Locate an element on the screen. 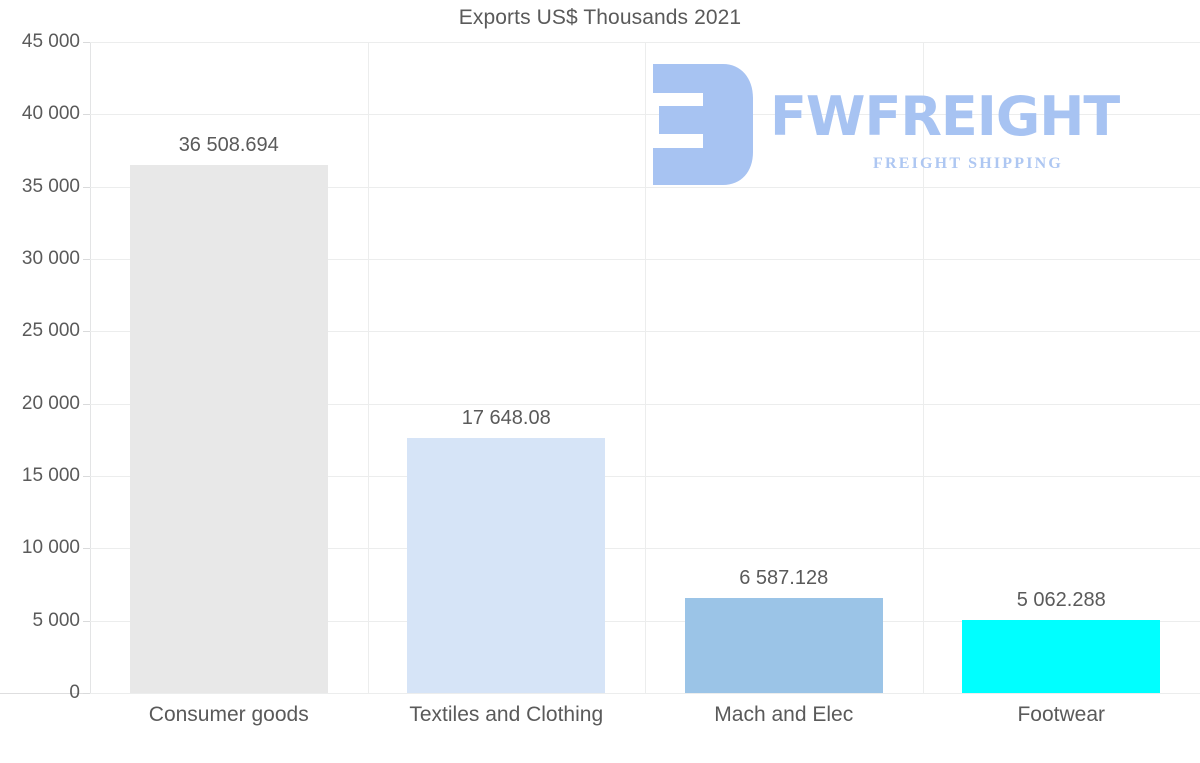 The image size is (1200, 763). y-axis-line is located at coordinates (90, 367).